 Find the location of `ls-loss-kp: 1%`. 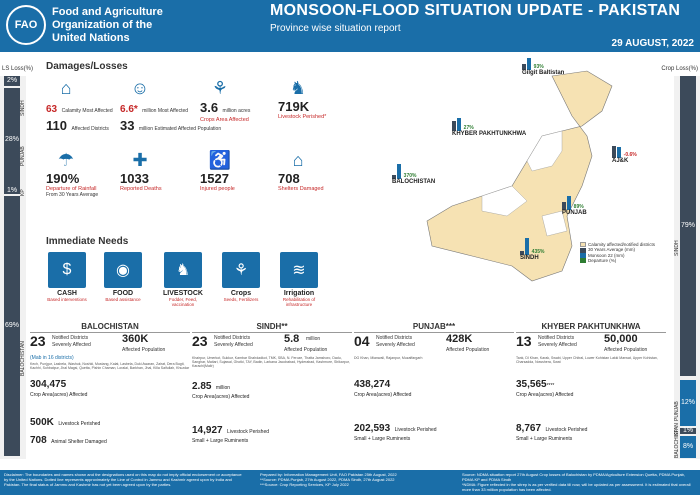

ls-loss-kp: 1% is located at coordinates (12, 190).